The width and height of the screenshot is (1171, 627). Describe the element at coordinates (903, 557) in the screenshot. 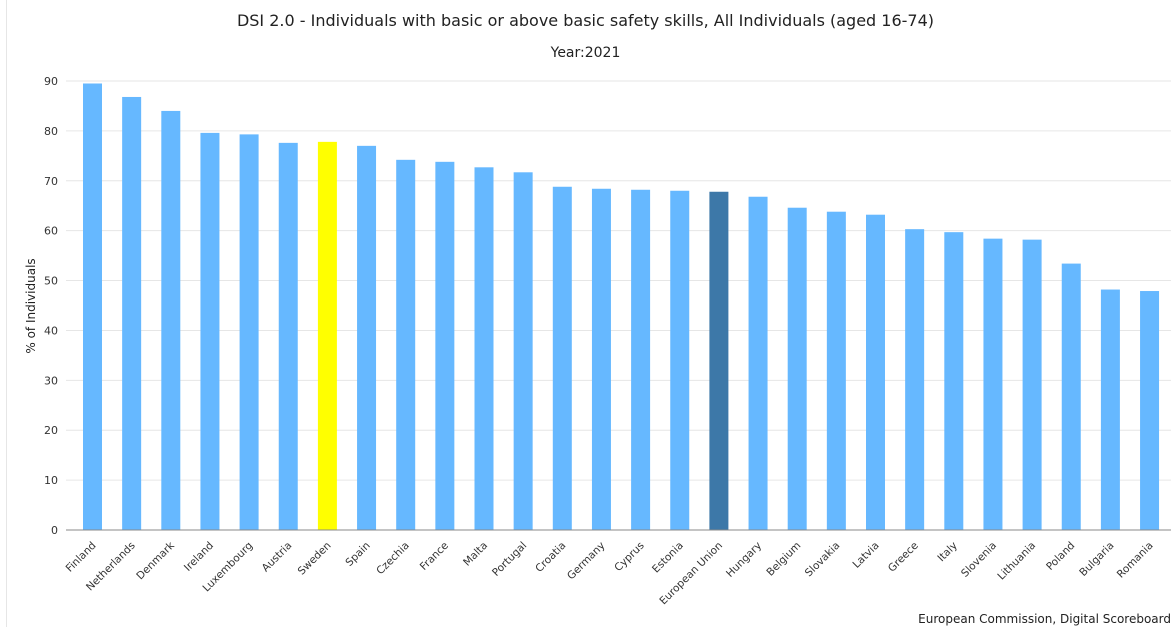

I see `x-tick-label: Greece` at that location.